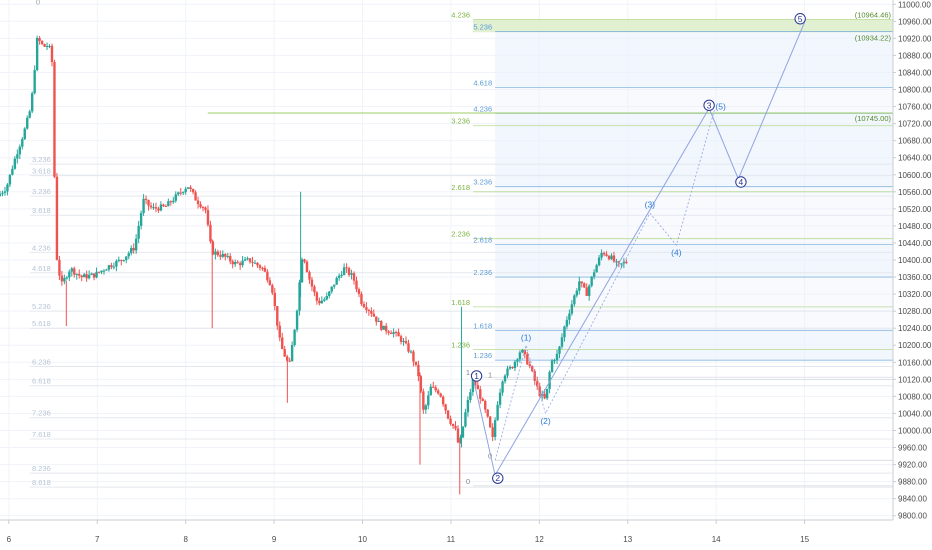 This screenshot has height=550, width=932. Describe the element at coordinates (915, 141) in the screenshot. I see `y-tick-label: 10680.00` at that location.